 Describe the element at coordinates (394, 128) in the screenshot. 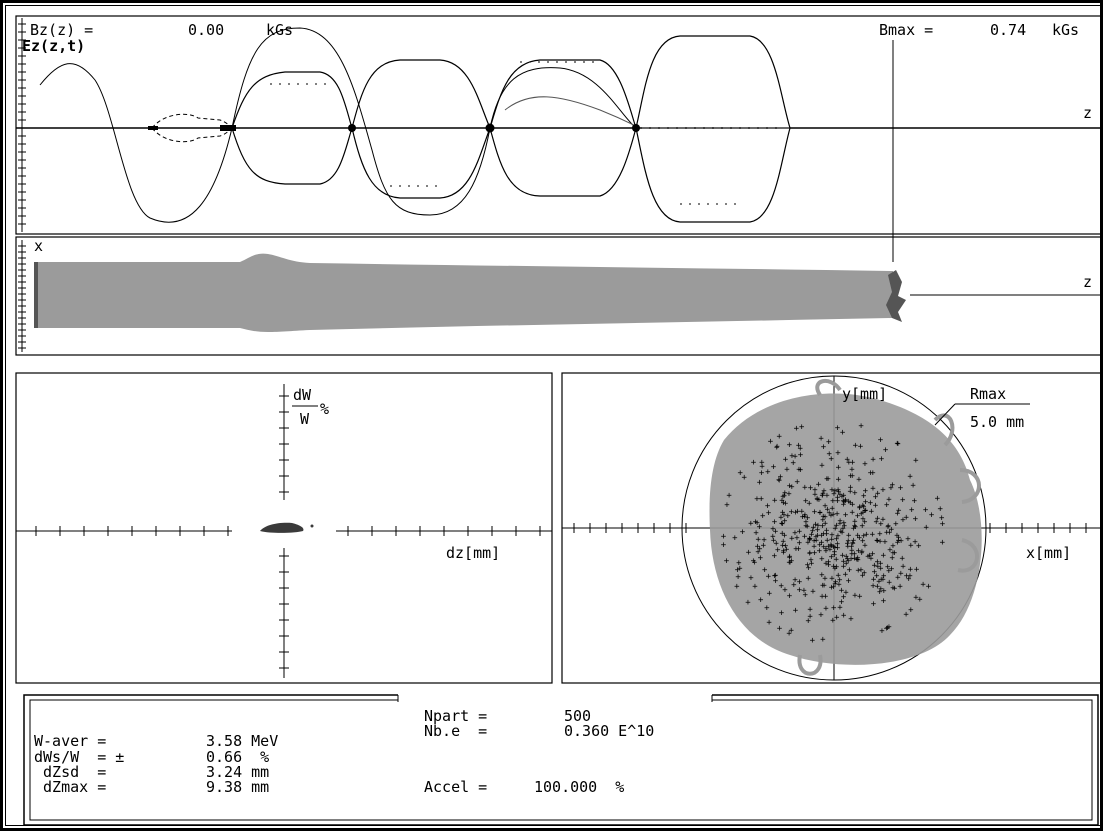

I see `lens-nodes` at that location.